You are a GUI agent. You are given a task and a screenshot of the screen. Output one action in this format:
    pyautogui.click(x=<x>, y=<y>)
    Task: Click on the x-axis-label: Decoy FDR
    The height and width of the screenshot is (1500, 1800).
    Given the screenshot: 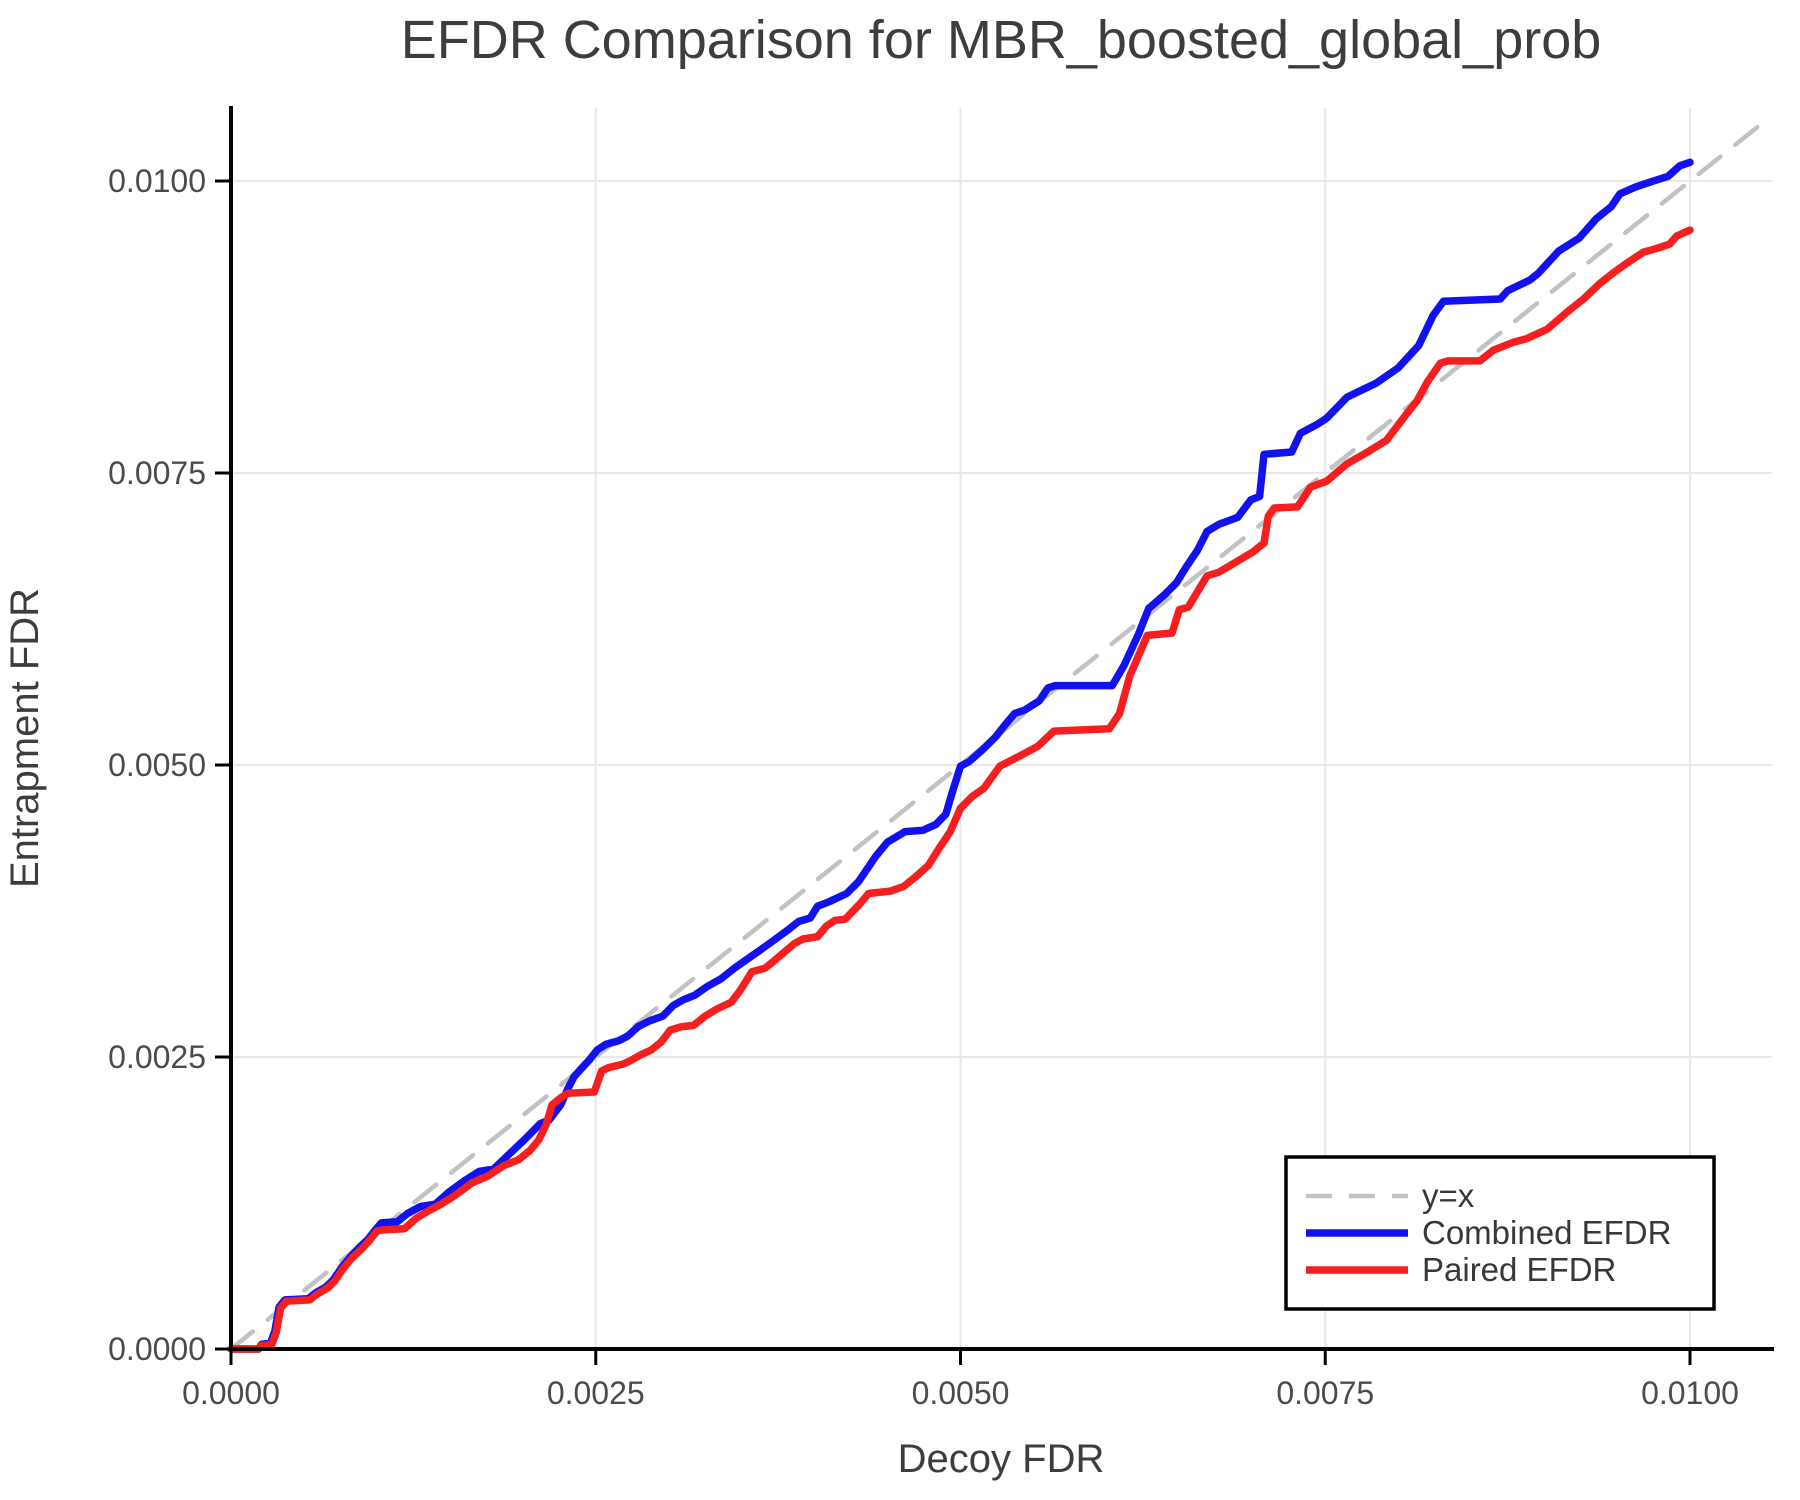 What is the action you would take?
    pyautogui.click(x=1001, y=1459)
    